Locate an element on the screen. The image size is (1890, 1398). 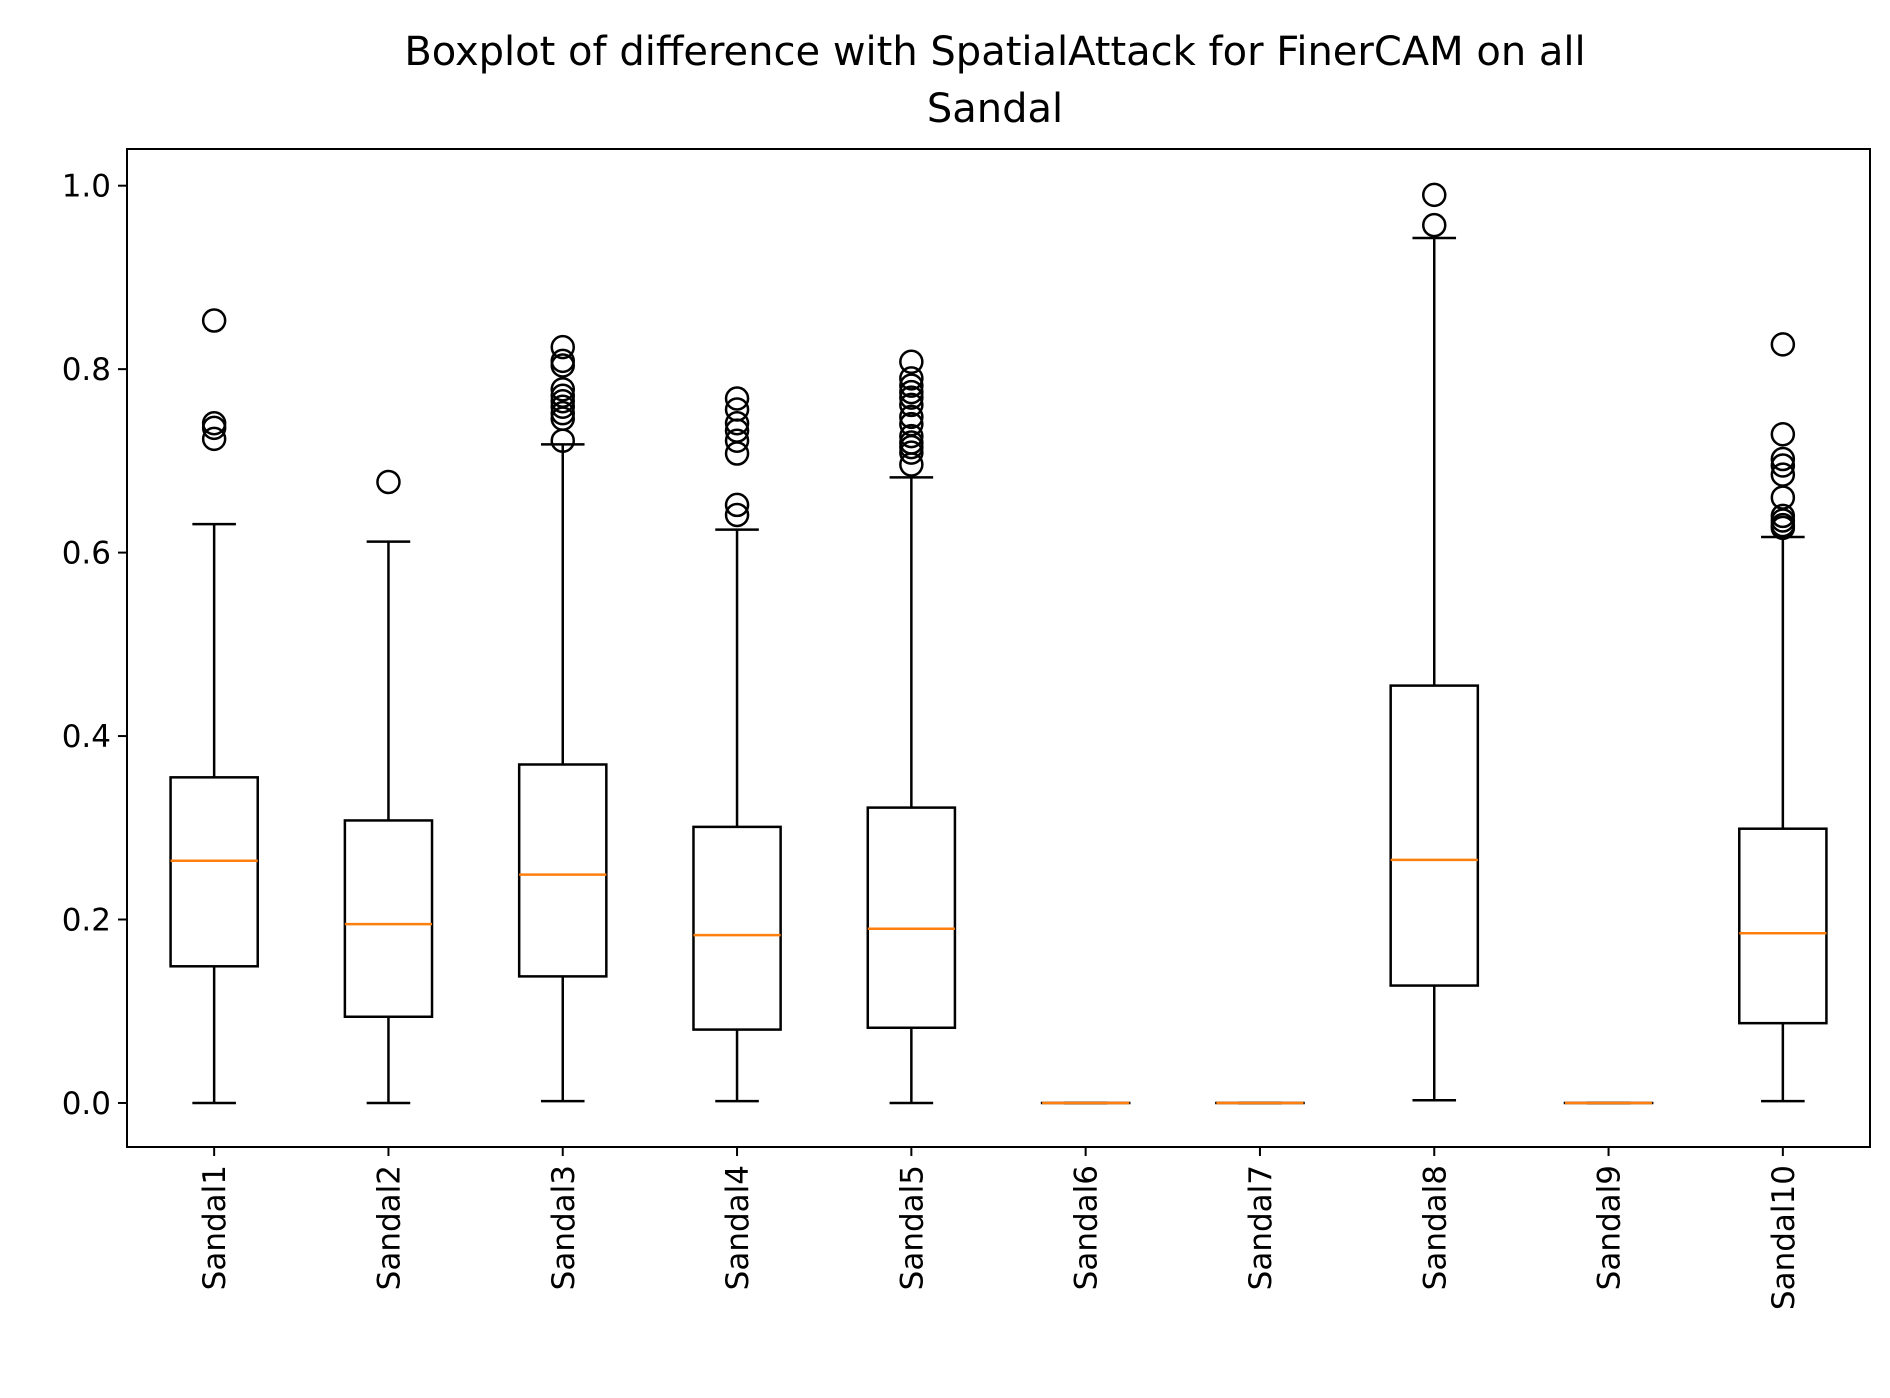
x-tick-label: Sandal3 is located at coordinates (564, 1227).